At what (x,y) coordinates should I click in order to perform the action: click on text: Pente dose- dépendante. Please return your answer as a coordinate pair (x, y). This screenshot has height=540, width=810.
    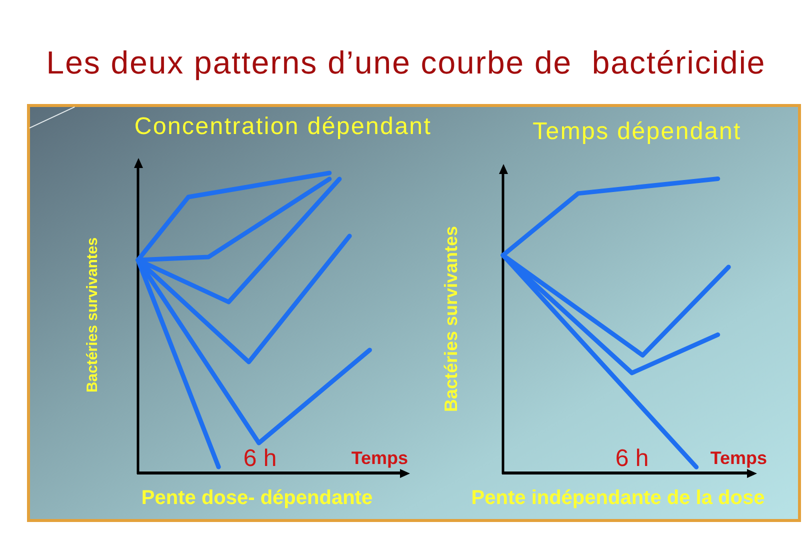
    Looking at the image, I should click on (257, 498).